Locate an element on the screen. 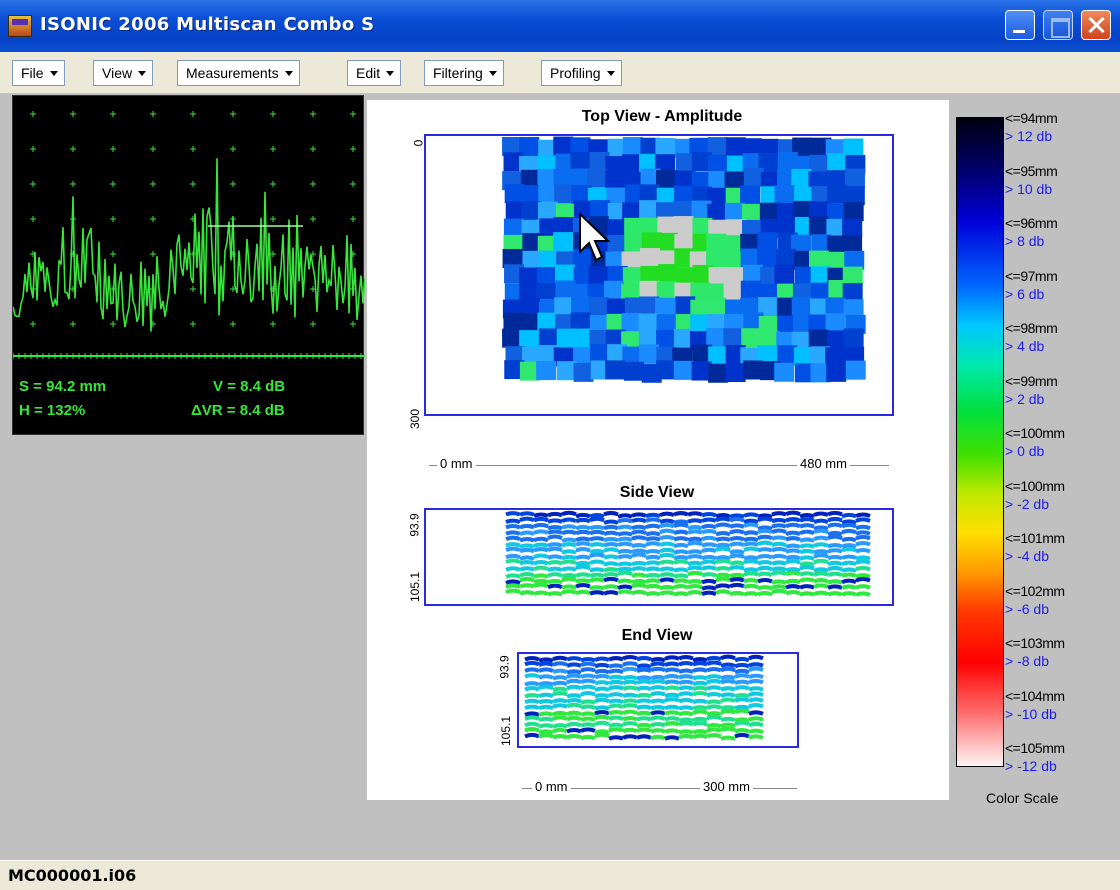  scale-amplitude-label: > 0 db is located at coordinates (1025, 451).